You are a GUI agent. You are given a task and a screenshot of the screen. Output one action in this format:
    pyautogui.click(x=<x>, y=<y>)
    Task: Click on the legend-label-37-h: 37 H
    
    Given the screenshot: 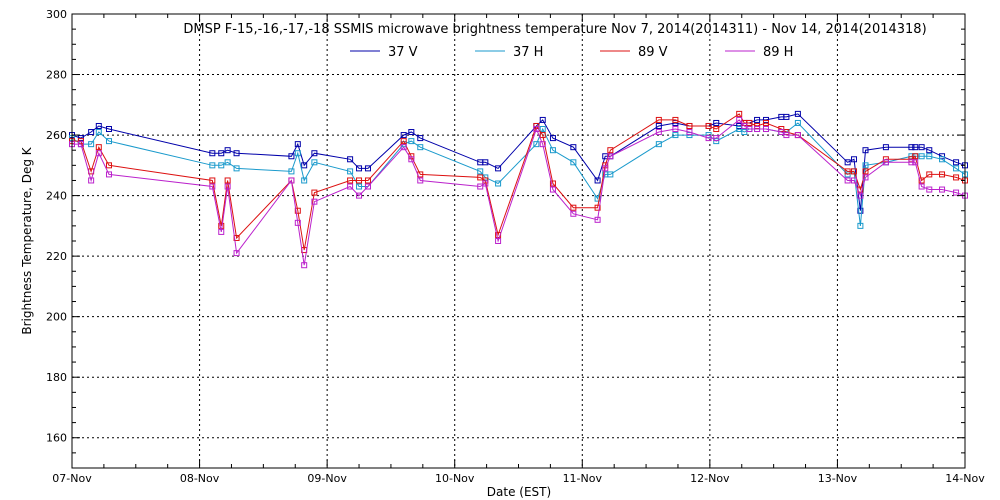 What is the action you would take?
    pyautogui.click(x=528, y=52)
    